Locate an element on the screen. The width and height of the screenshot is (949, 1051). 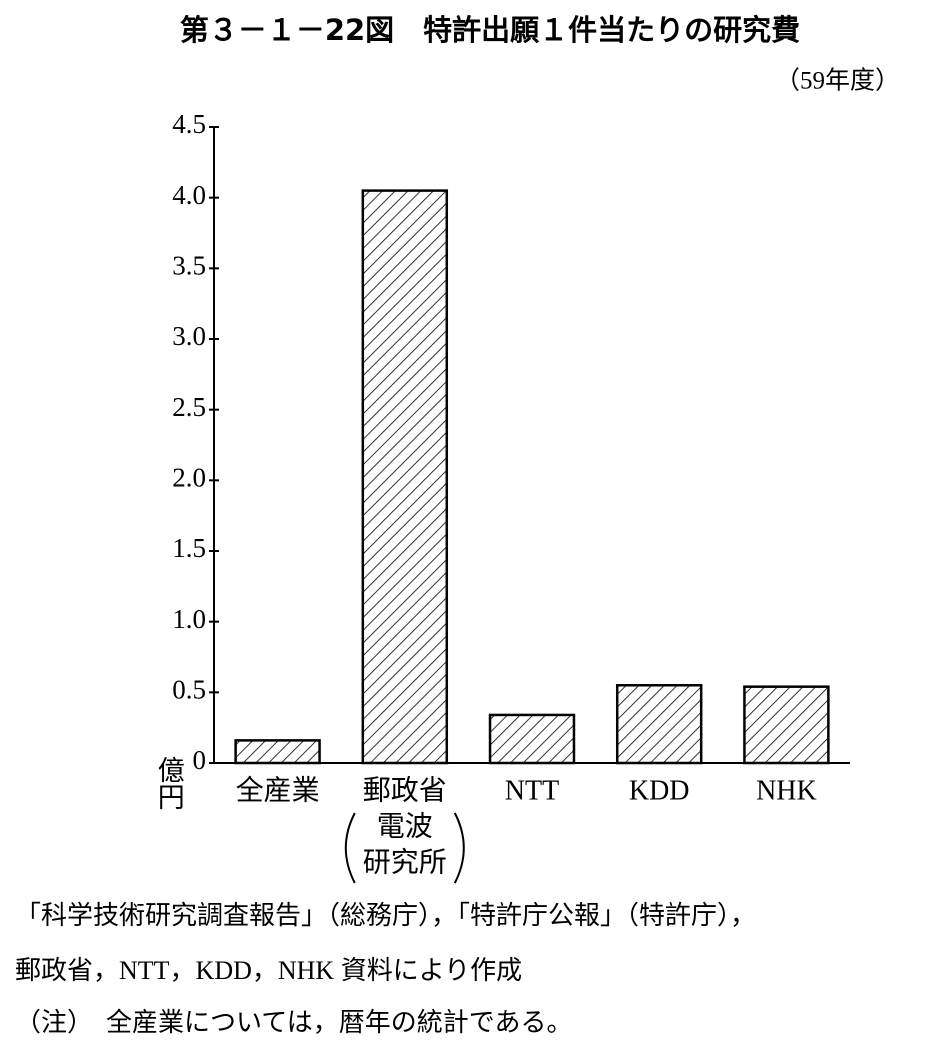
x-tick-label: 全産業 is located at coordinates (278, 790).